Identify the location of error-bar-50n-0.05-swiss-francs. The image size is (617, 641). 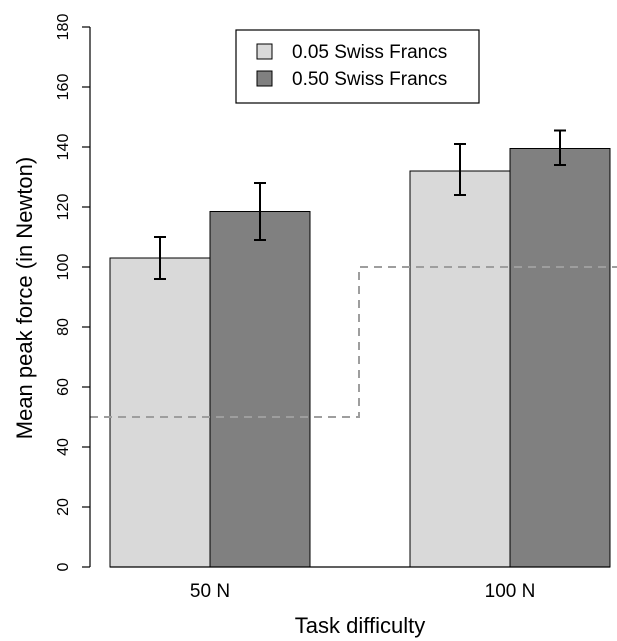
(160, 258).